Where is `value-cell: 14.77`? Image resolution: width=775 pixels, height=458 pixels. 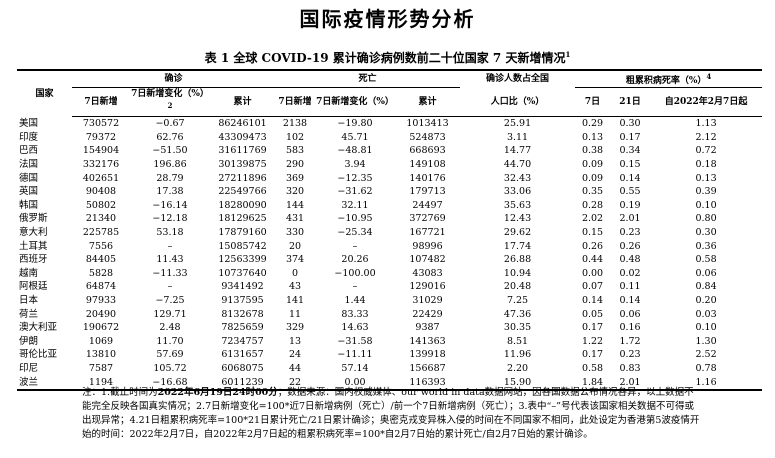
value-cell: 14.77 is located at coordinates (517, 151).